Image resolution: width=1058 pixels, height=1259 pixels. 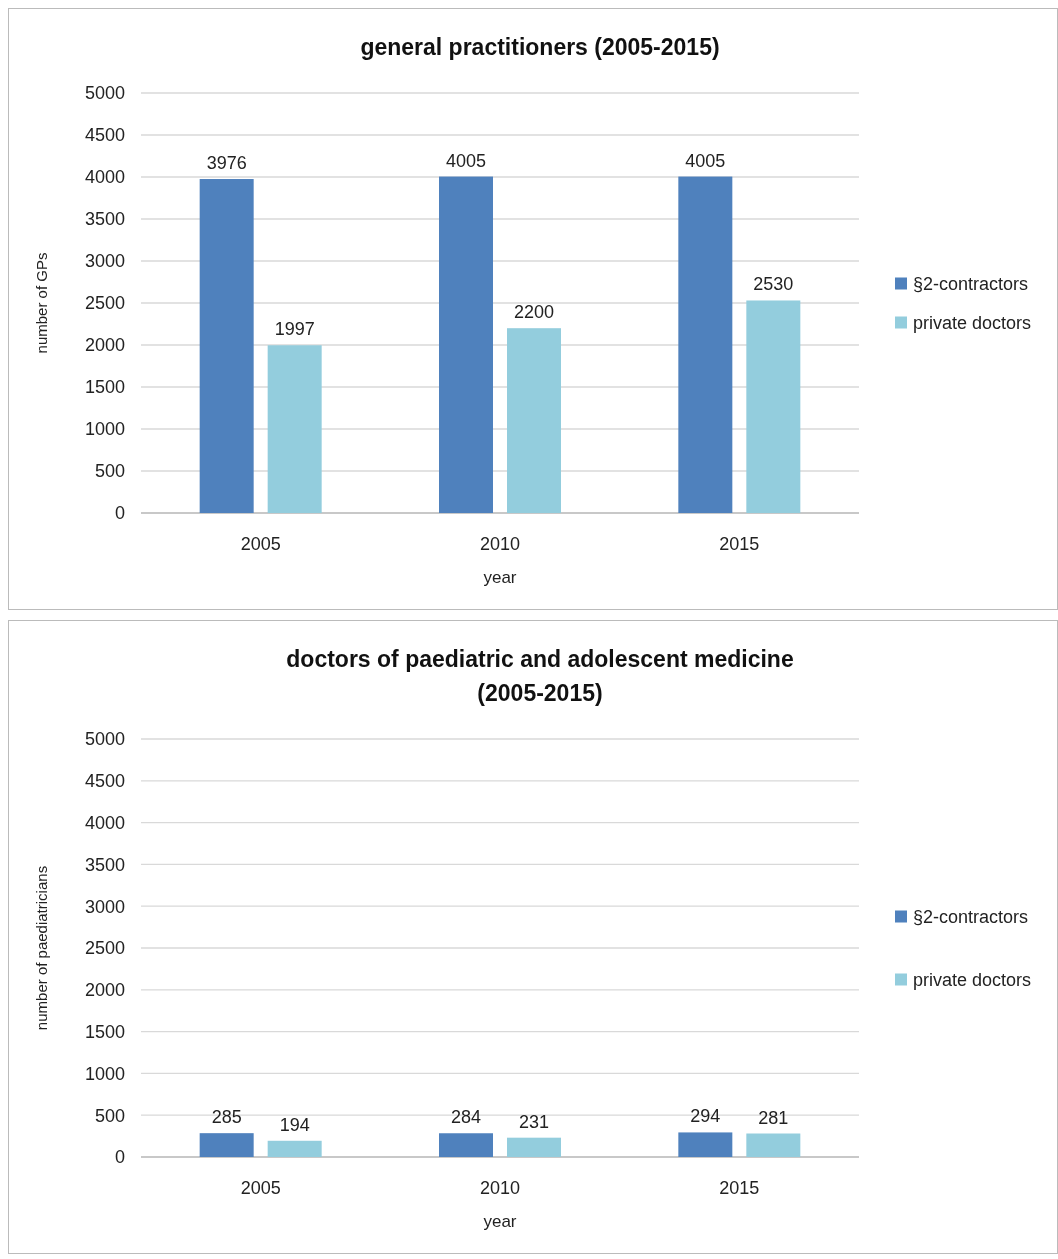 What do you see at coordinates (226, 1117) in the screenshot?
I see `data-label: 285` at bounding box center [226, 1117].